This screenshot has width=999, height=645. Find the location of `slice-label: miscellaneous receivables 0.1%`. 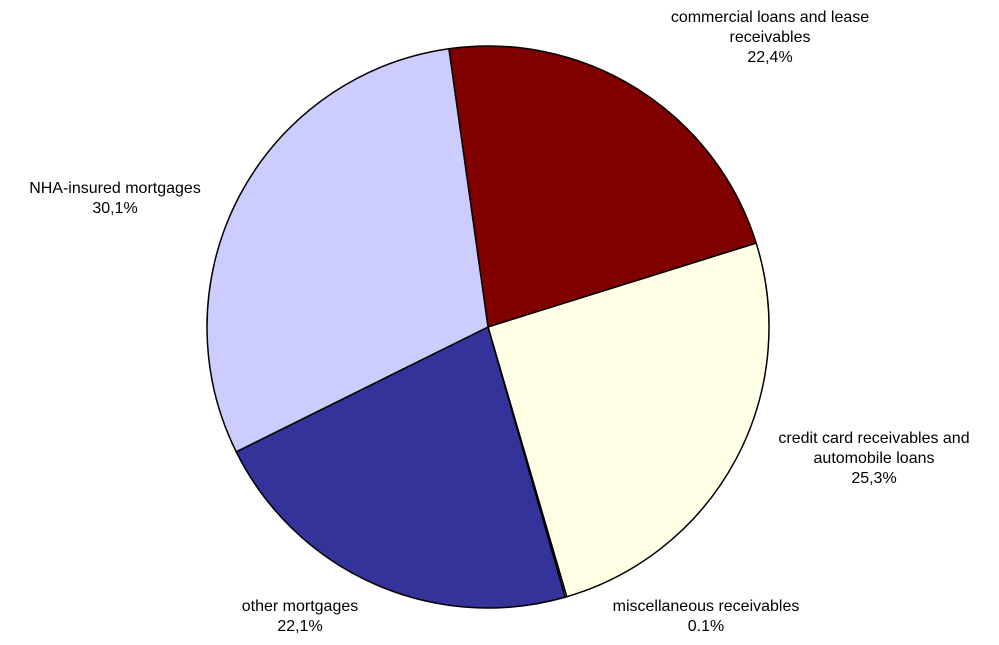

slice-label: miscellaneous receivables 0.1% is located at coordinates (706, 616).